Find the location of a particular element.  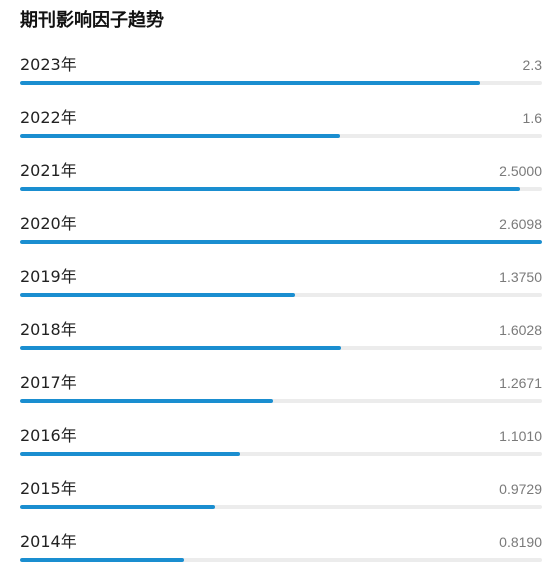

impact-factor-value: 2.5000 is located at coordinates (520, 171).